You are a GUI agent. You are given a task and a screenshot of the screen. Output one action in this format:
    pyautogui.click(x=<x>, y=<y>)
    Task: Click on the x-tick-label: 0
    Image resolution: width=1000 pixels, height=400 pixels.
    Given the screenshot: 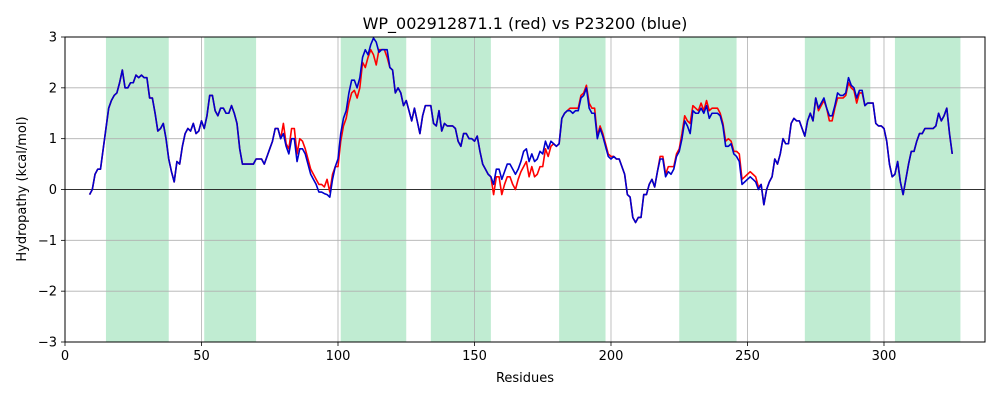 What is the action you would take?
    pyautogui.click(x=65, y=356)
    